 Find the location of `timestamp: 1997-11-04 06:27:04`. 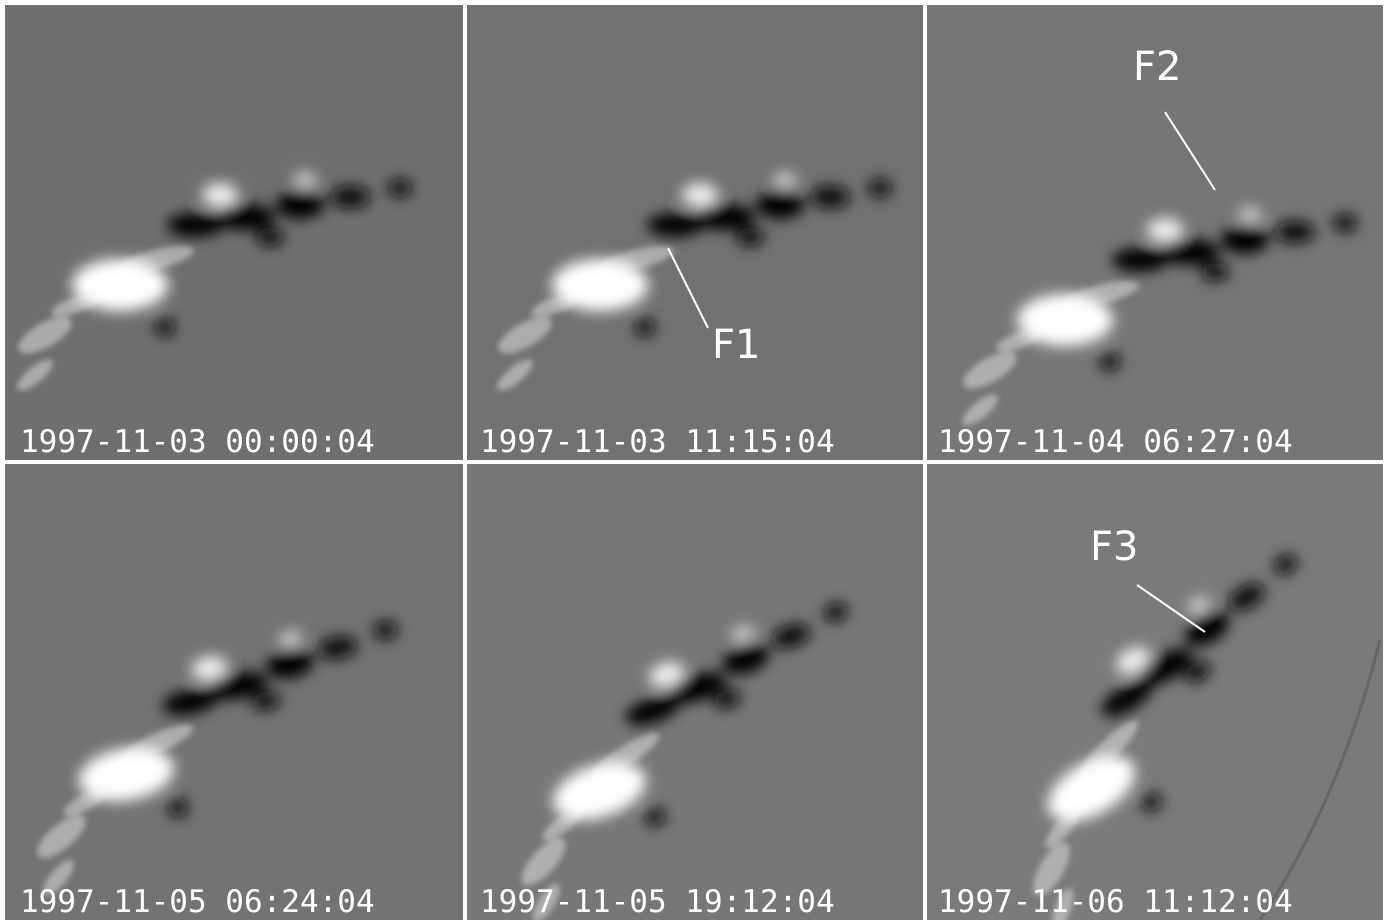

timestamp: 1997-11-04 06:27:04 is located at coordinates (1115, 442).